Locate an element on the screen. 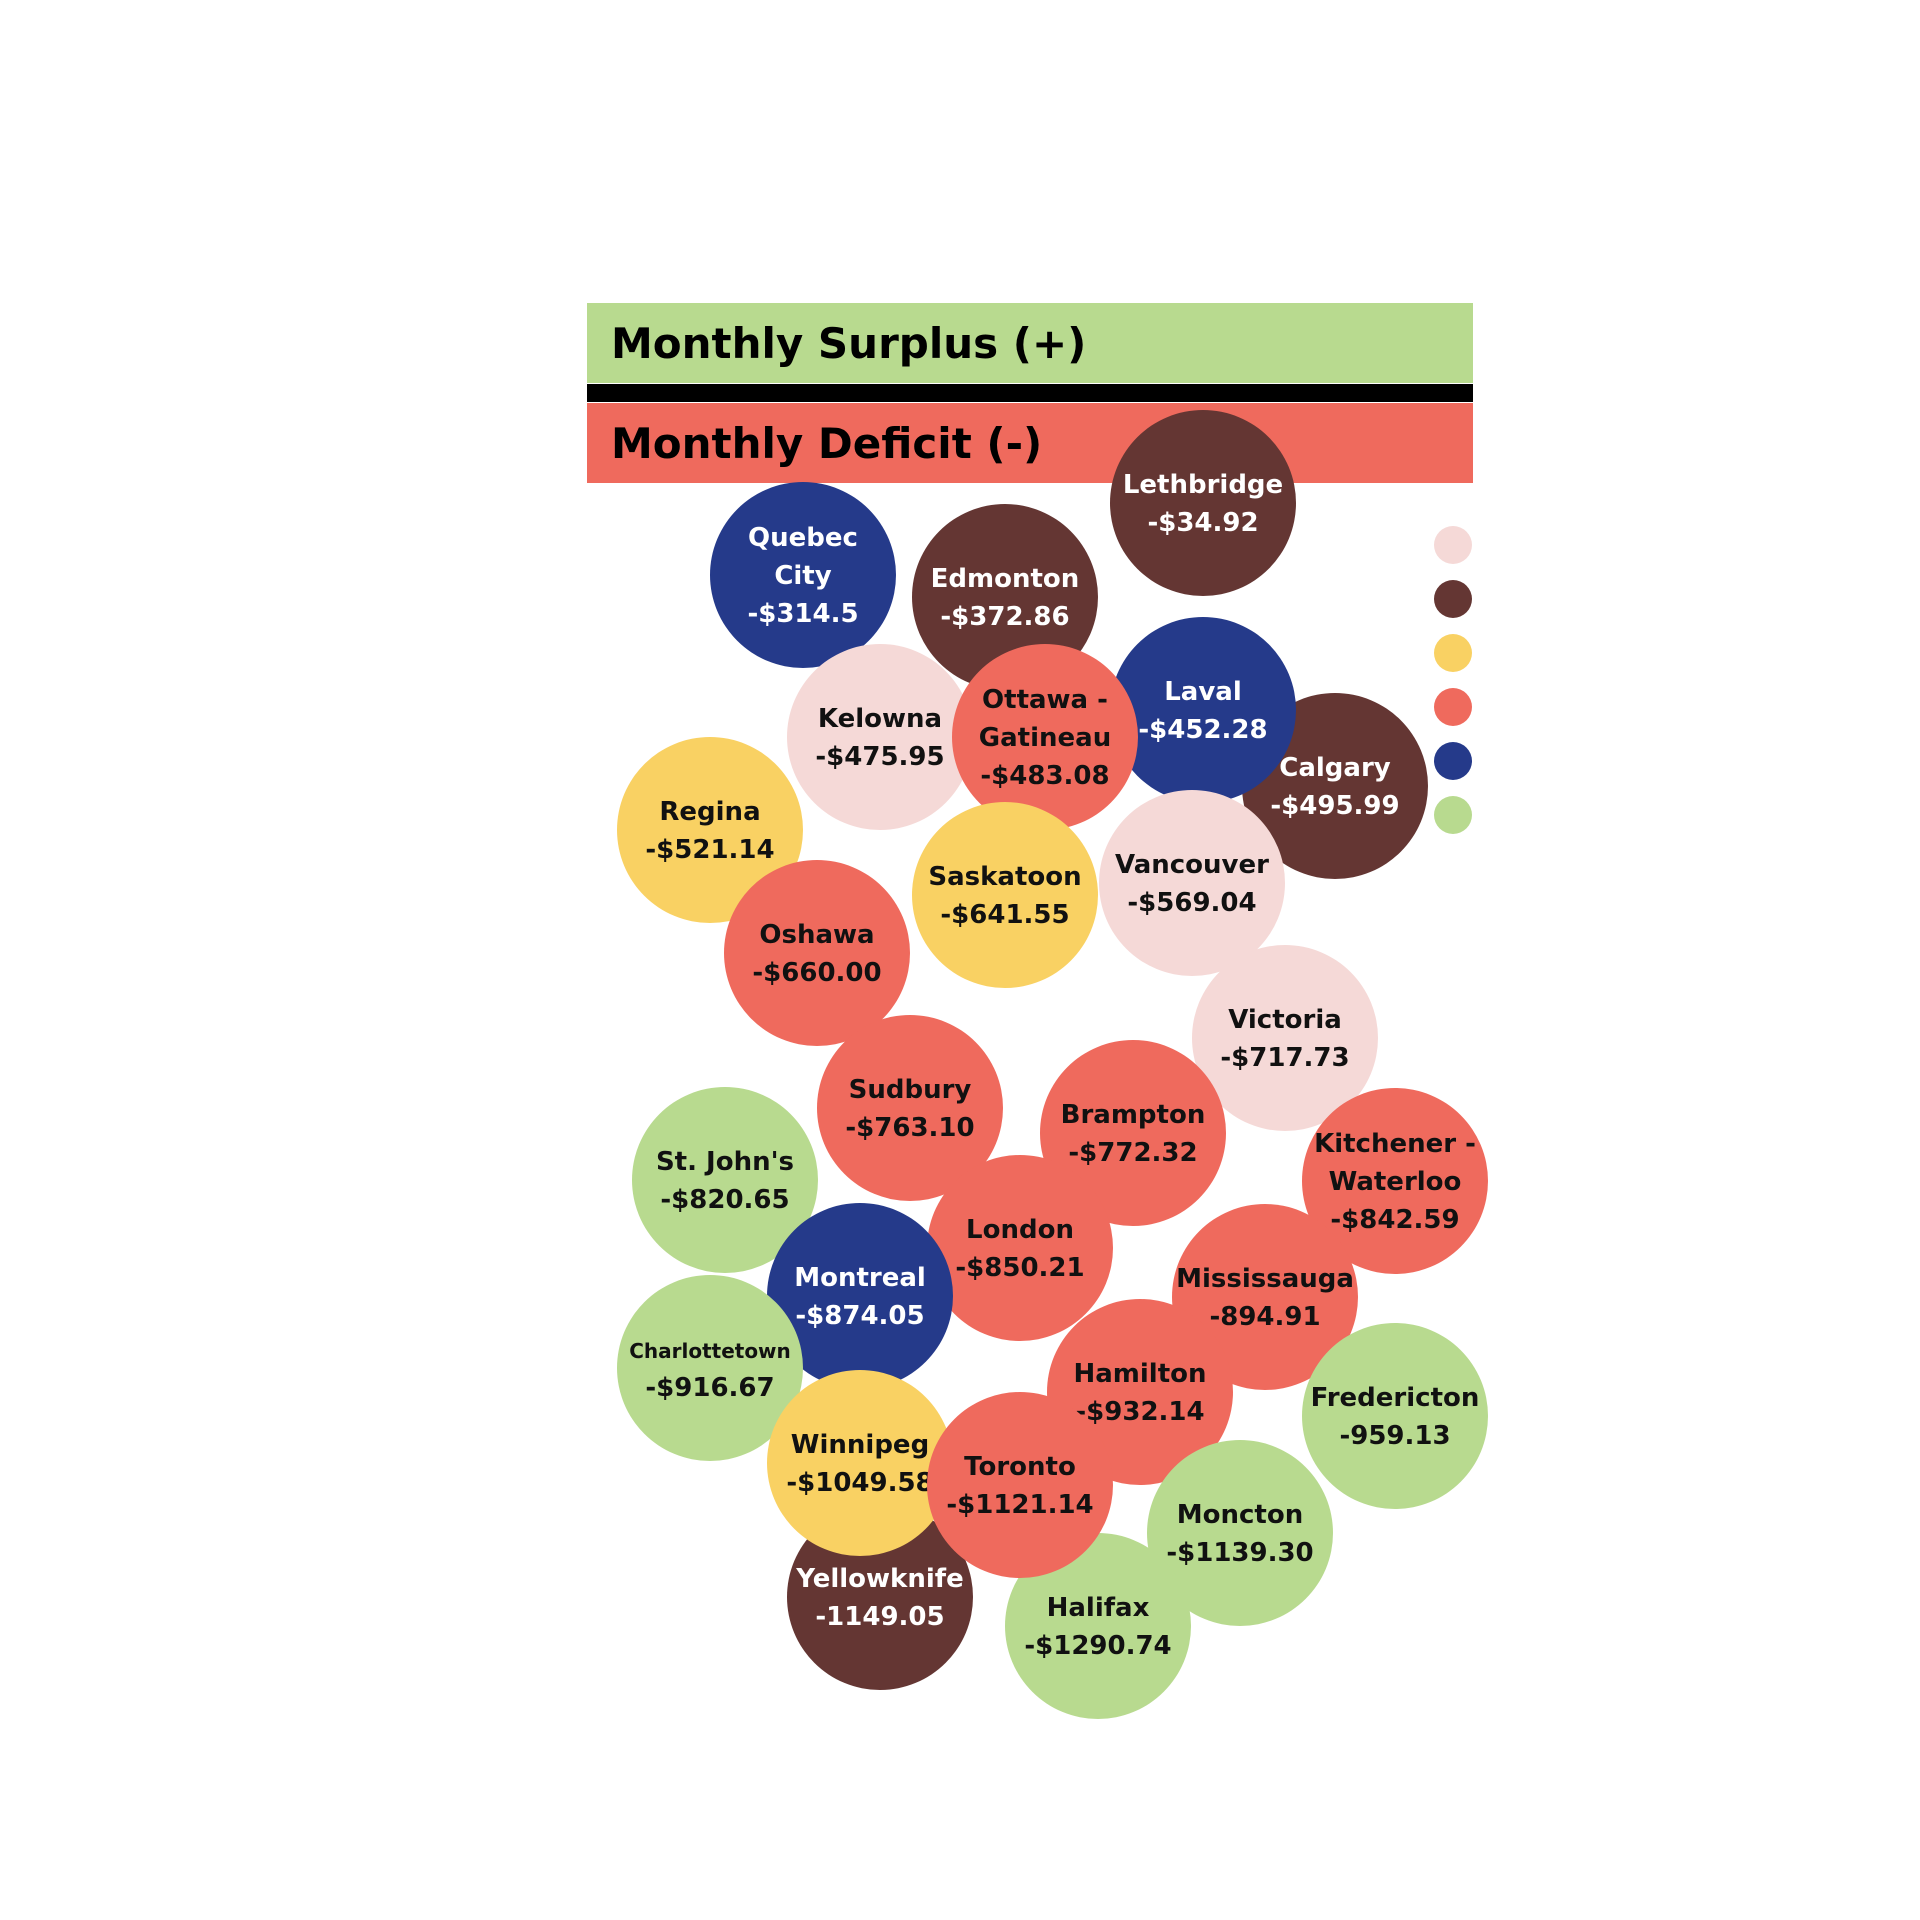 The width and height of the screenshot is (1920, 1920). bubble-kitchener-waterloo: Kitchener - Waterloo -$842.59 is located at coordinates (1395, 1181).